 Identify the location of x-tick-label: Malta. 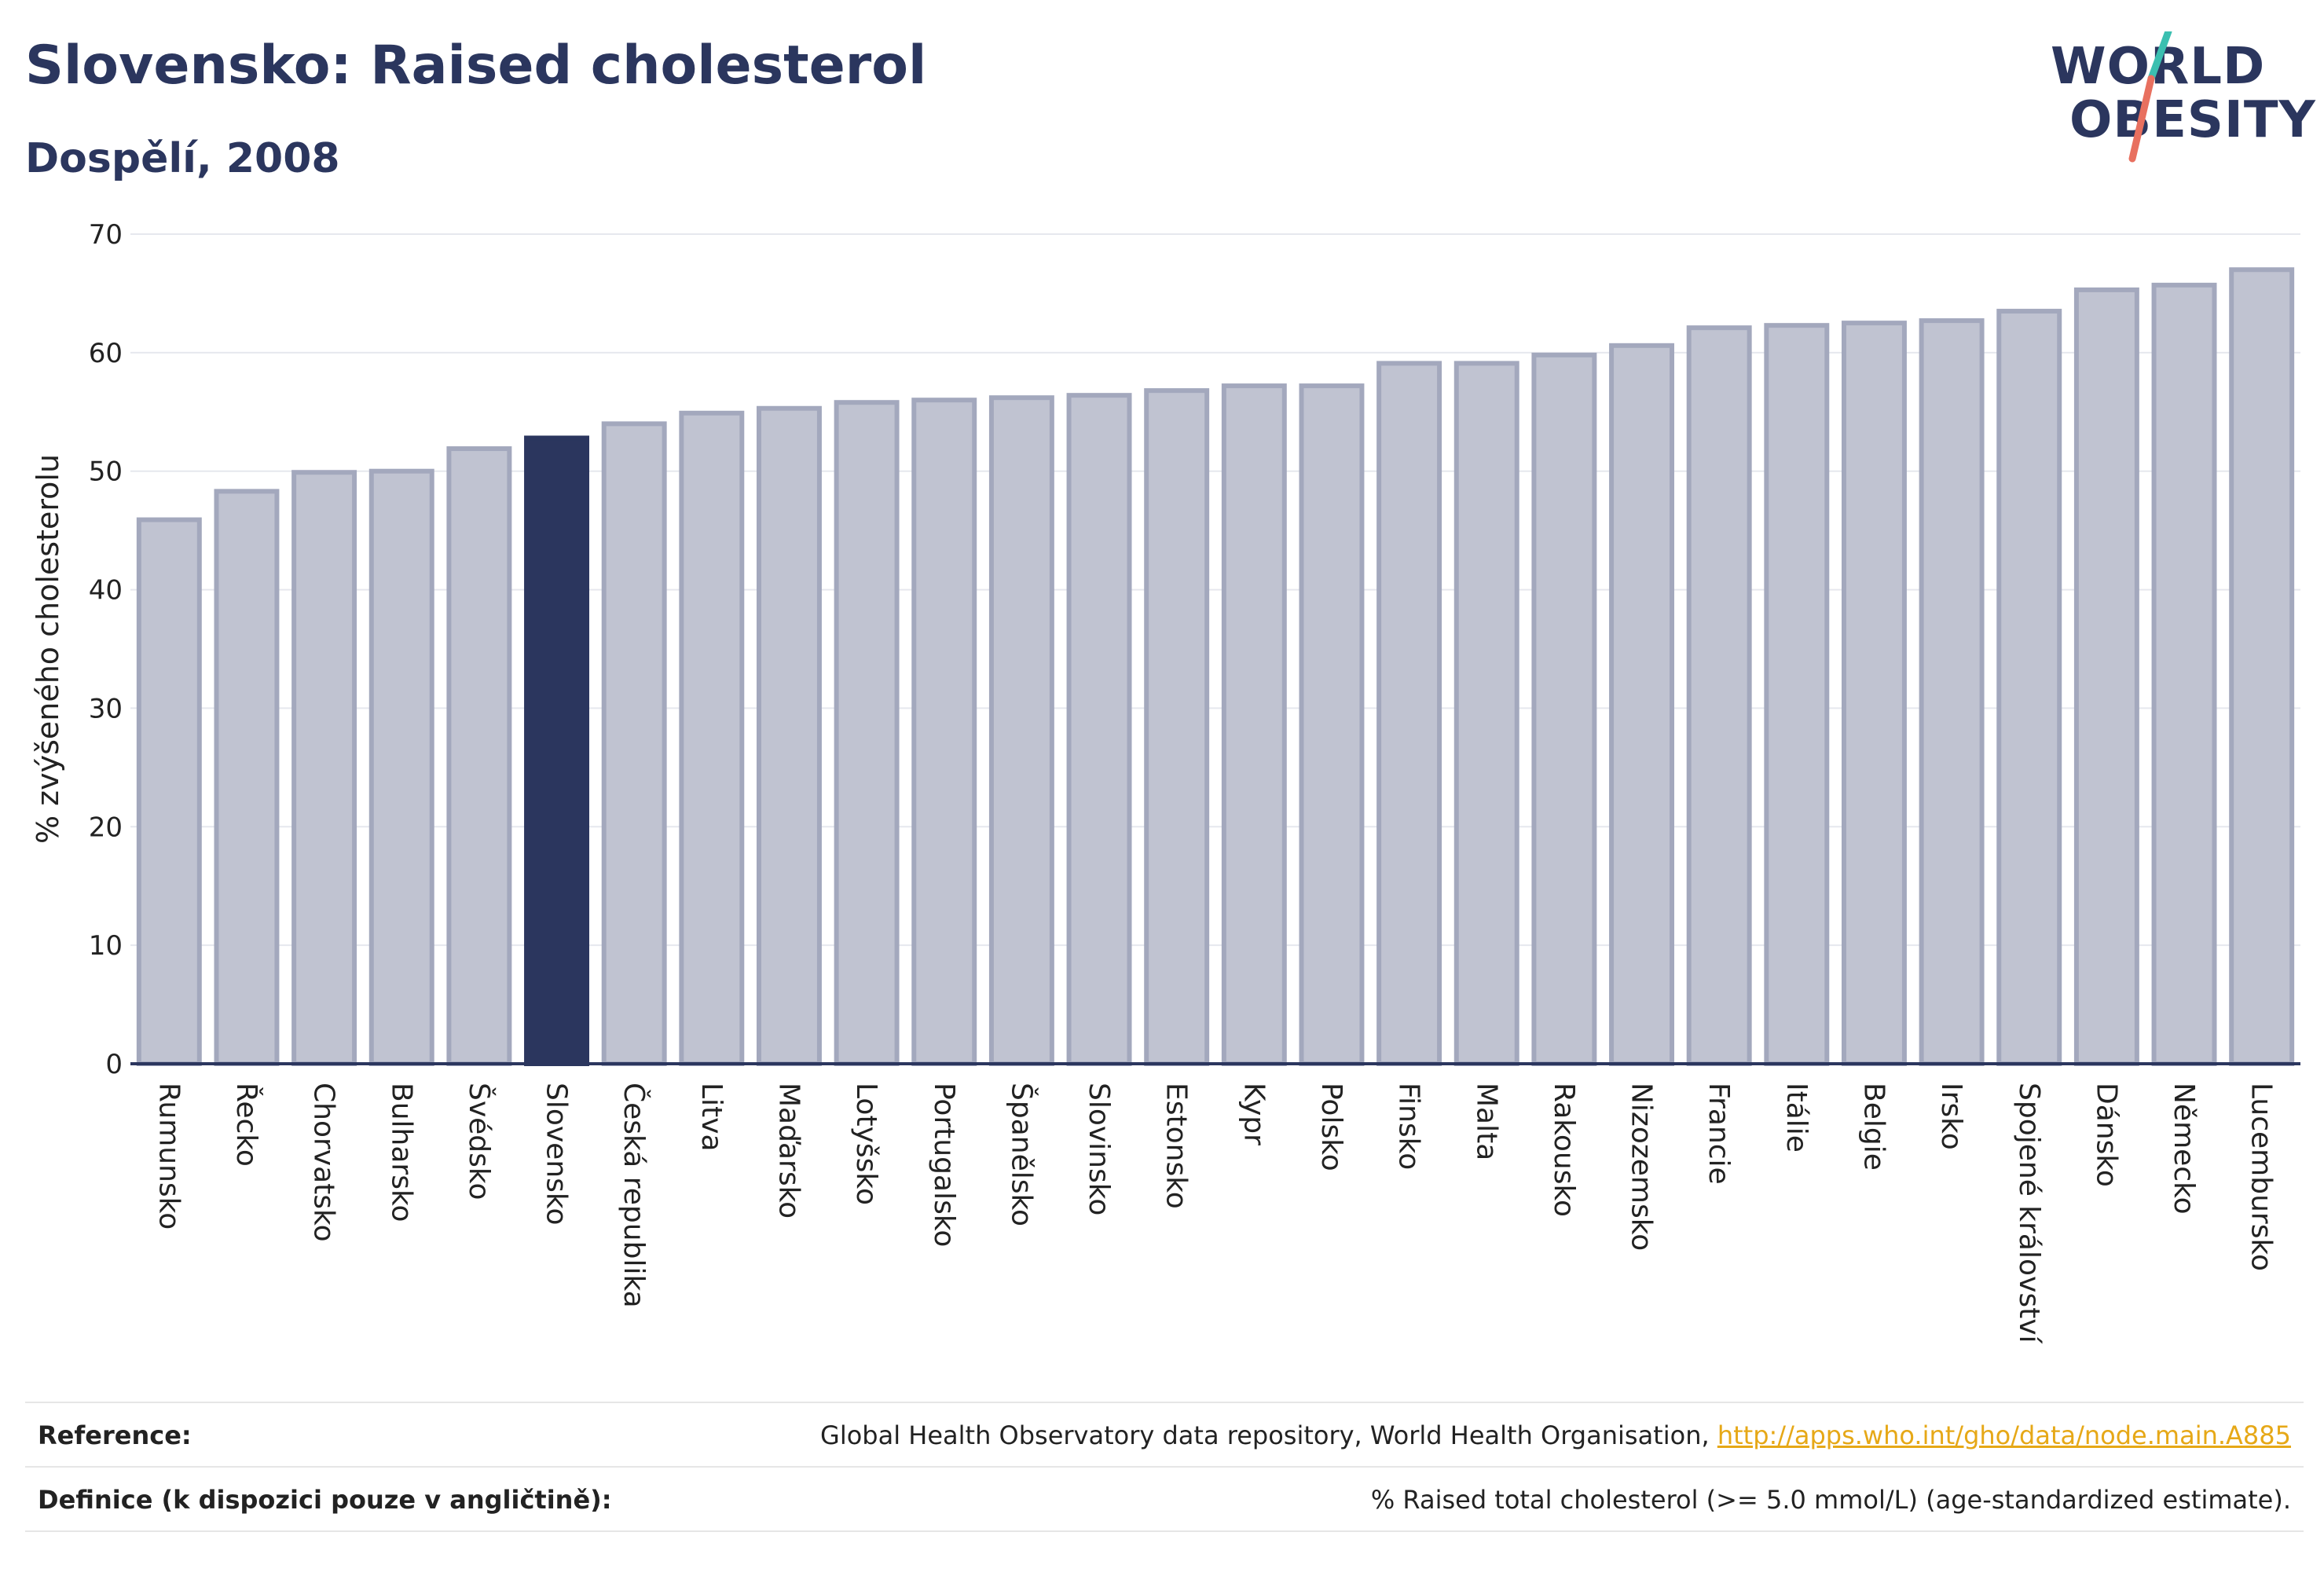
(1486, 1121).